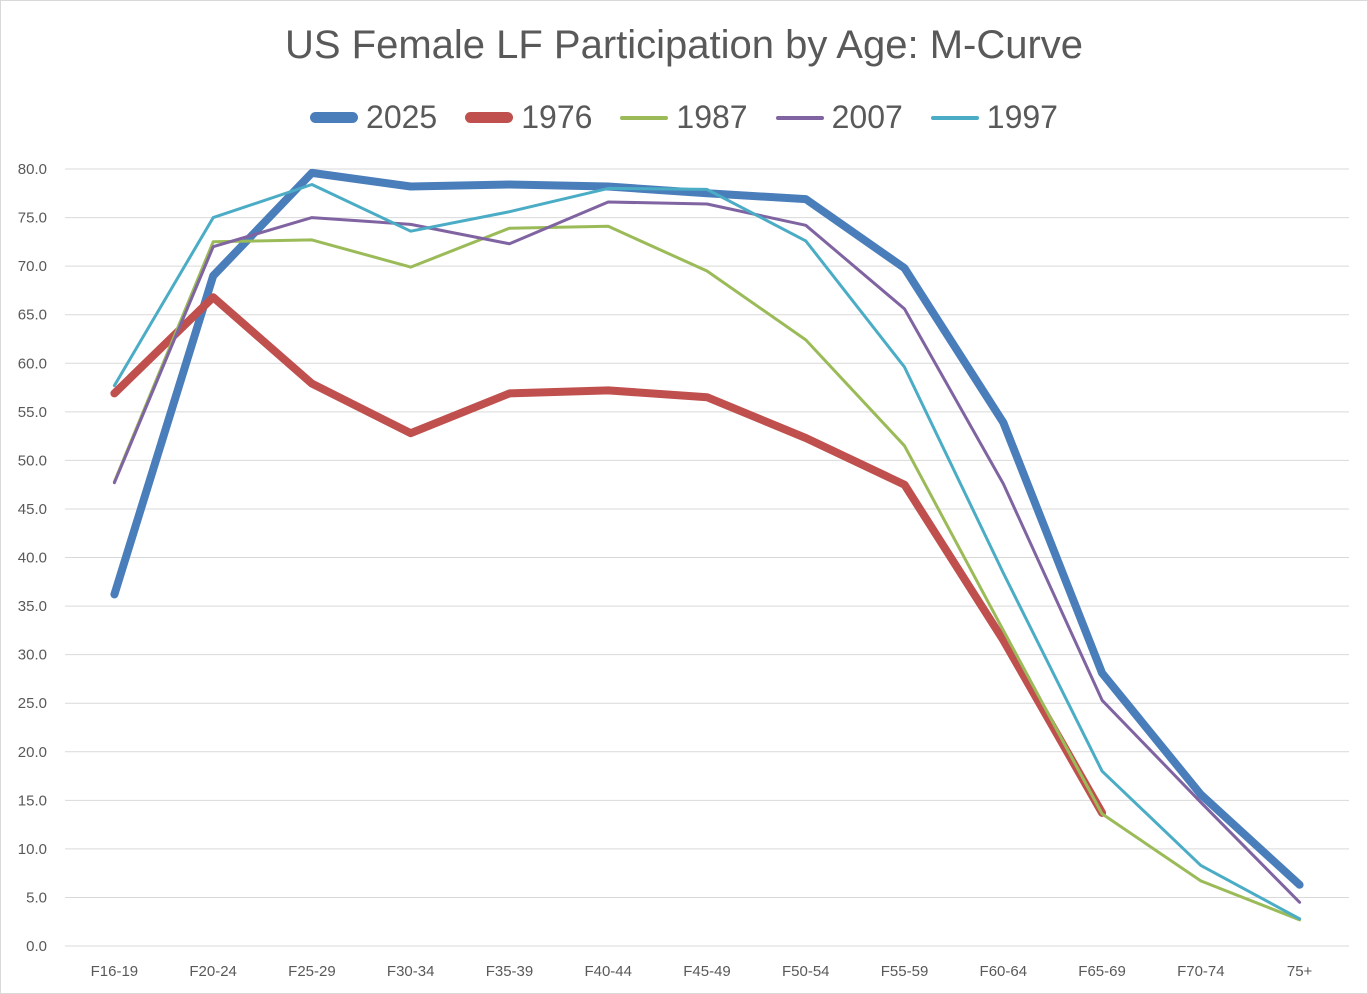 This screenshot has height=994, width=1368. Describe the element at coordinates (608, 971) in the screenshot. I see `x-tick-label: F40-44` at that location.